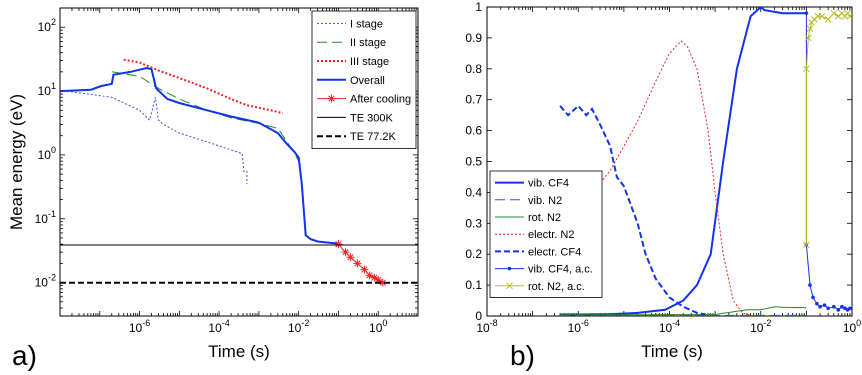 Image resolution: width=862 pixels, height=375 pixels. I want to click on y-tick-label: 10², so click(47, 25).